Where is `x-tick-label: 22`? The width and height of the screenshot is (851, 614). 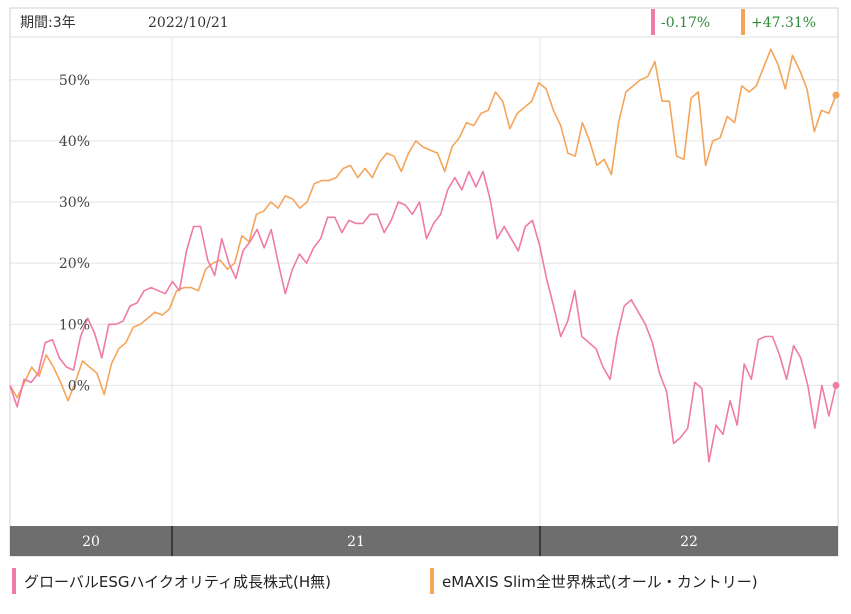
x-tick-label: 22 is located at coordinates (689, 542).